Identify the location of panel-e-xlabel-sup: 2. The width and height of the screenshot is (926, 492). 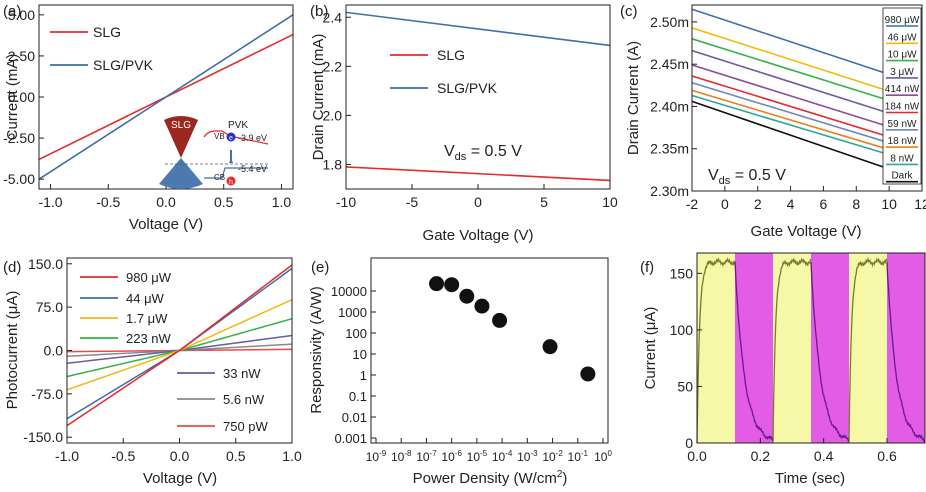
(560, 474).